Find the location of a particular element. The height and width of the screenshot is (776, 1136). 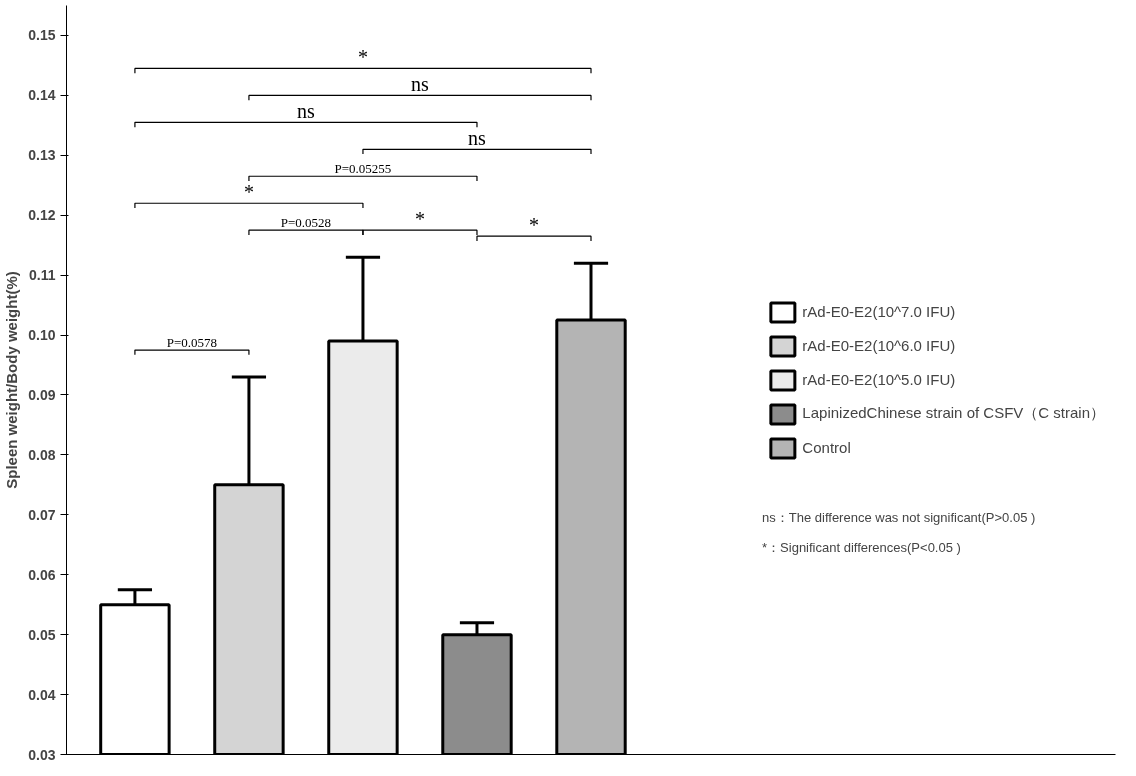

y-tick-label: 0.05 is located at coordinates (42, 634).